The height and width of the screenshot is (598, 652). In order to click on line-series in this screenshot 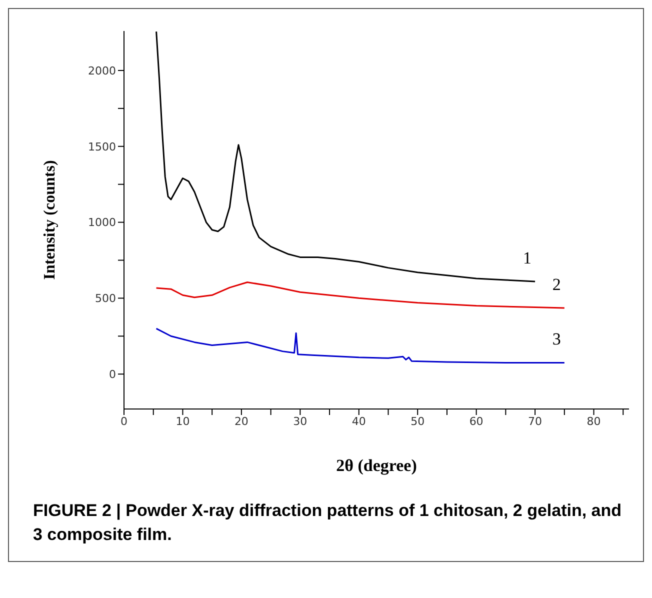, I will do `click(361, 346)`.